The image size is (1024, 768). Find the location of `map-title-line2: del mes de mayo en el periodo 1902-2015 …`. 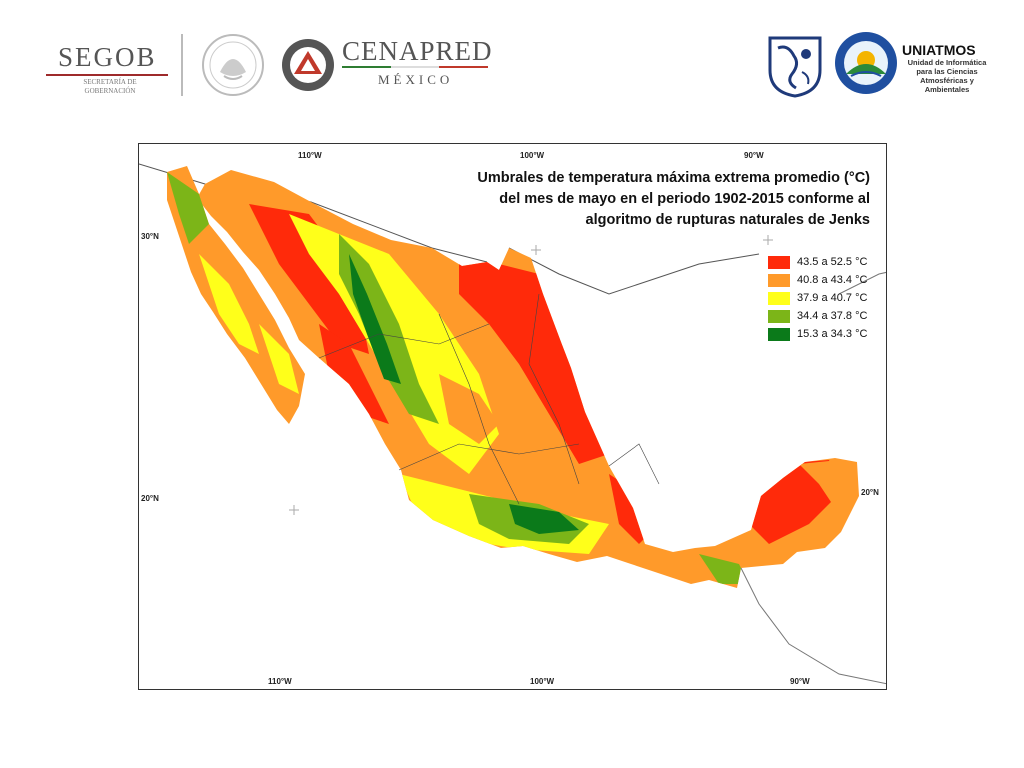

map-title-line2: del mes de mayo en el periodo 1902-2015 … is located at coordinates (684, 199).